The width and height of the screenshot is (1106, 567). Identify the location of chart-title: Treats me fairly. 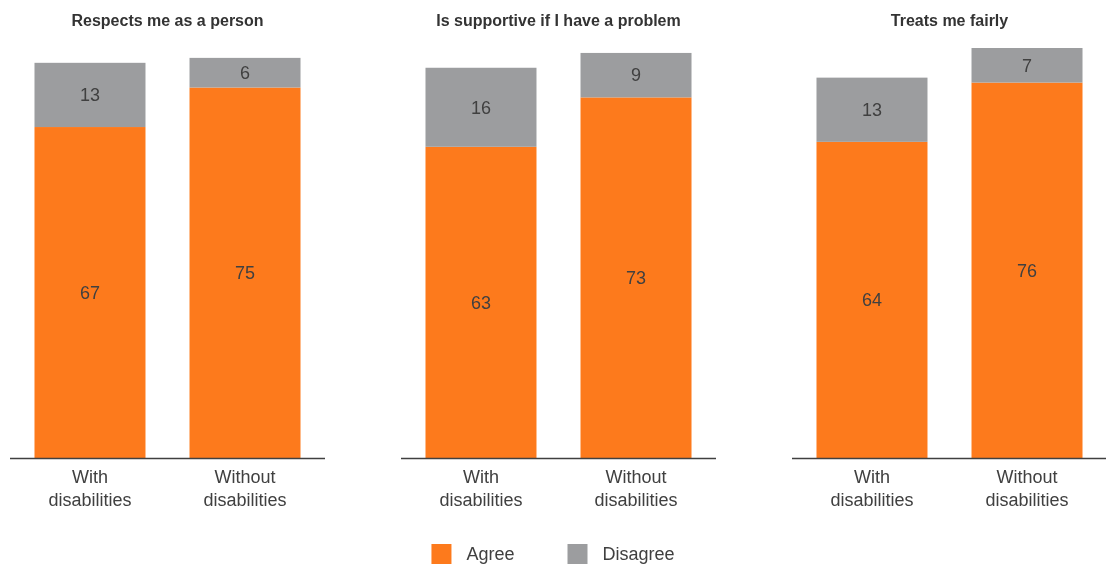
(949, 20).